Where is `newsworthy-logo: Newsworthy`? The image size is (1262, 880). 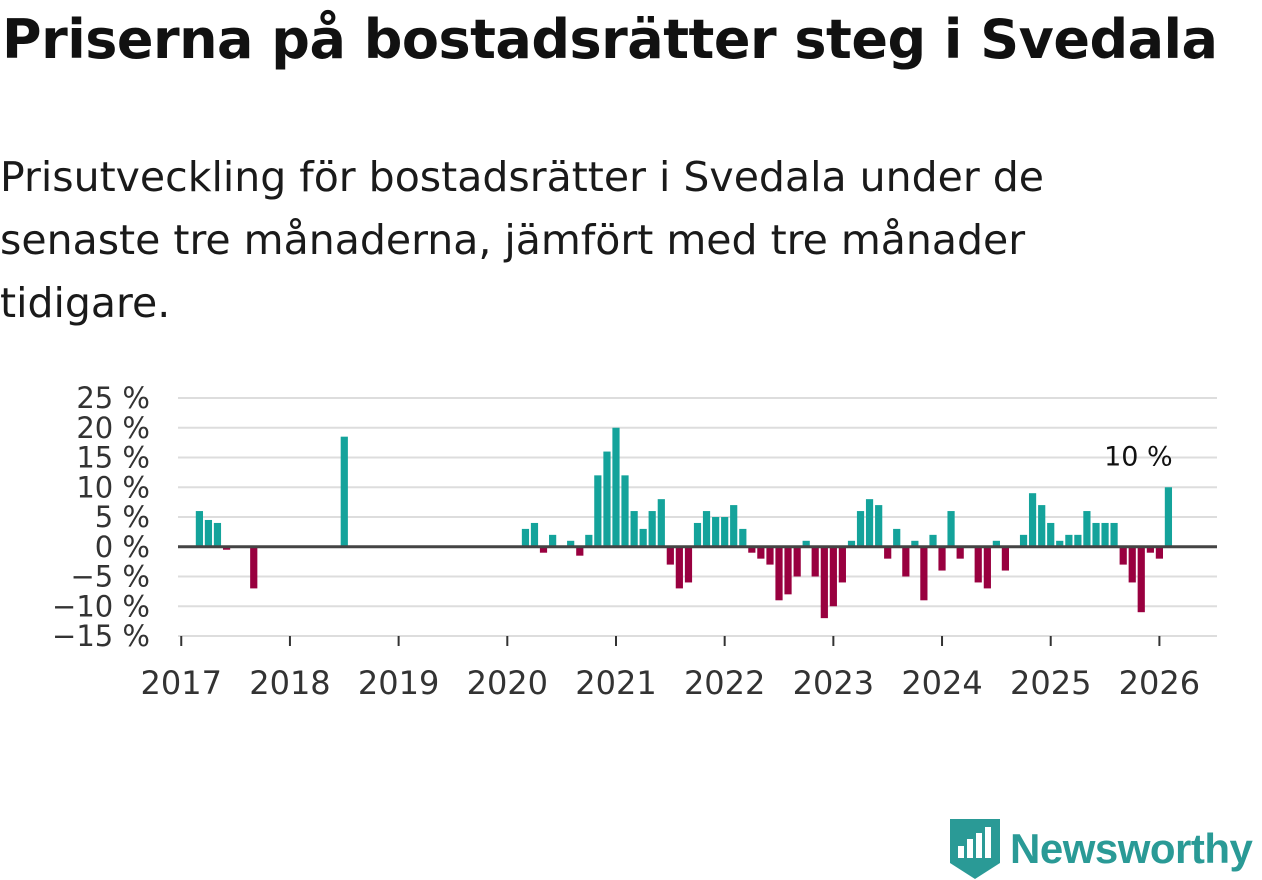 newsworthy-logo: Newsworthy is located at coordinates (1101, 849).